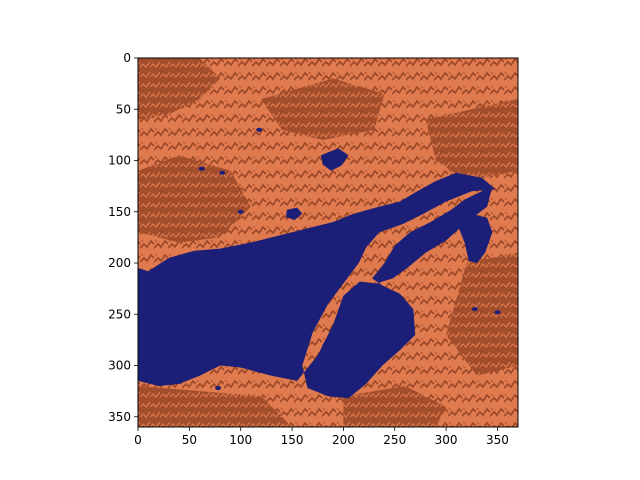 This screenshot has height=480, width=640. What do you see at coordinates (475, 237) in the screenshot?
I see `lake-east` at bounding box center [475, 237].